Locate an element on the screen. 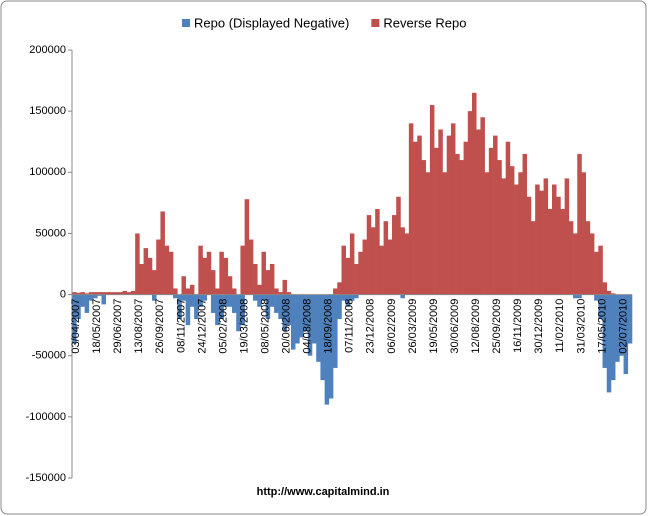 The width and height of the screenshot is (648, 516). y-tick-label: -100000 is located at coordinates (46, 417).